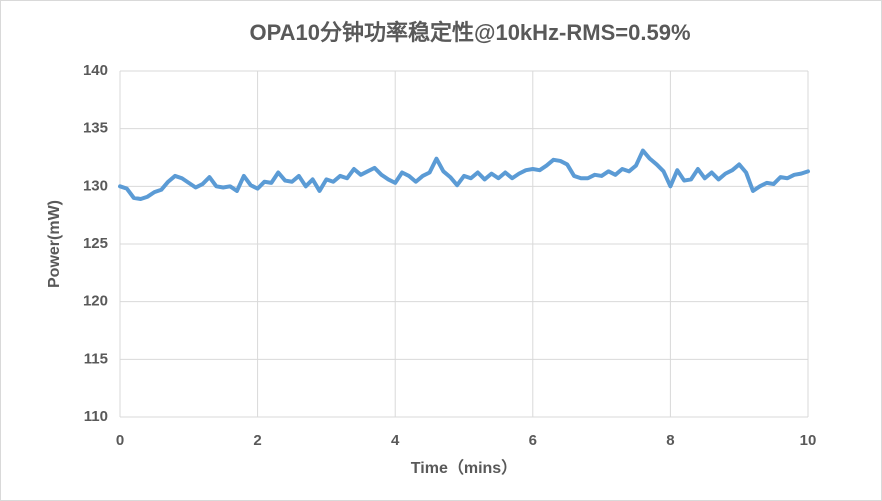  Describe the element at coordinates (464, 468) in the screenshot. I see `x-axis-label: Time（mins）` at that location.